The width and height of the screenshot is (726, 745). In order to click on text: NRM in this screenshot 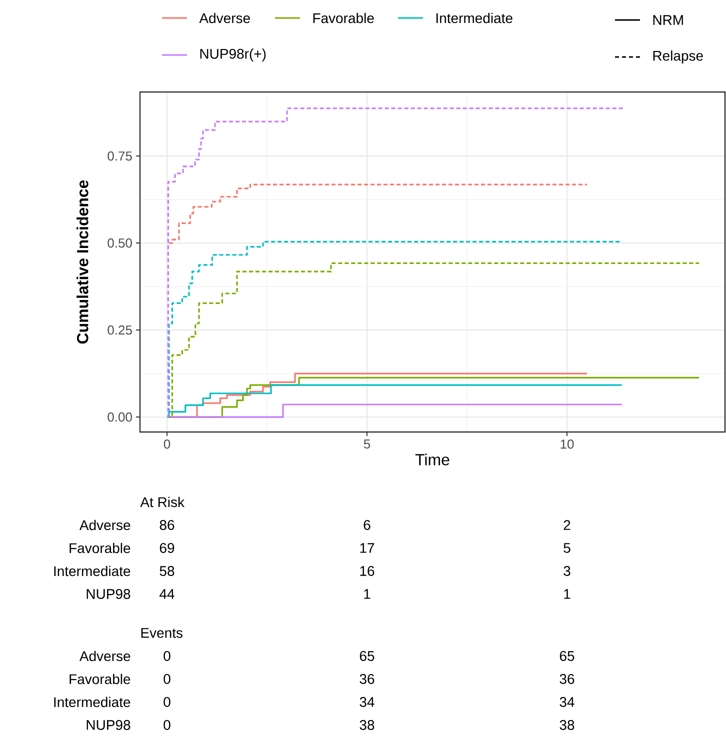, I will do `click(668, 20)`.